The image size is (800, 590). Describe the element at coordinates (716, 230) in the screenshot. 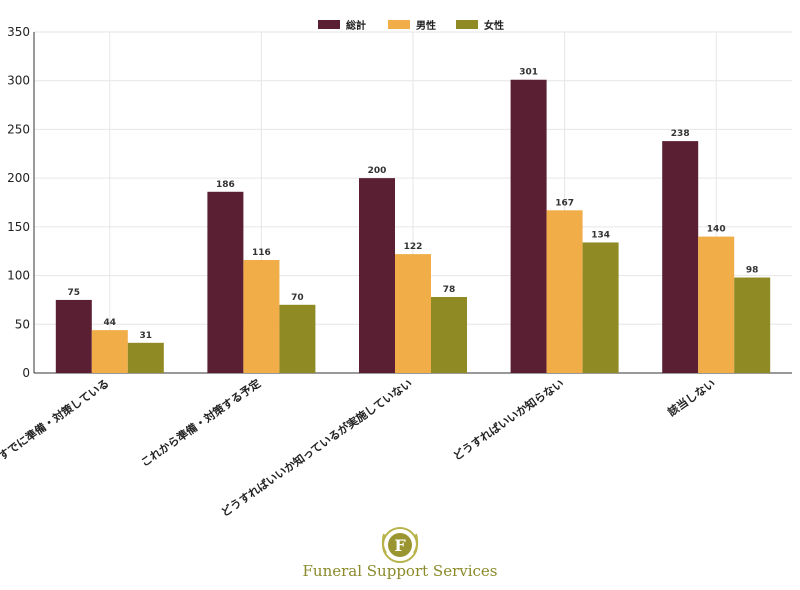

I see `data-label: 140` at that location.